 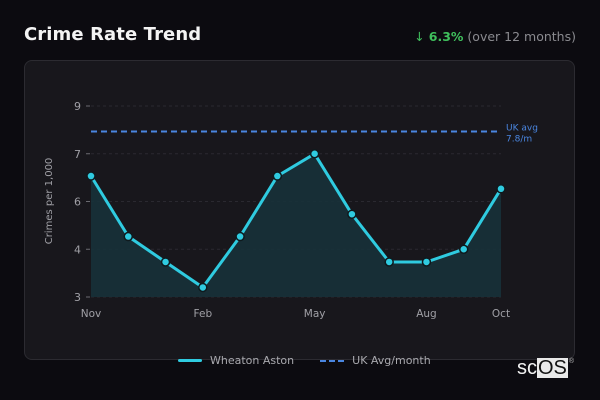 What do you see at coordinates (332, 360) in the screenshot?
I see `dashed-line-swatch-icon` at bounding box center [332, 360].